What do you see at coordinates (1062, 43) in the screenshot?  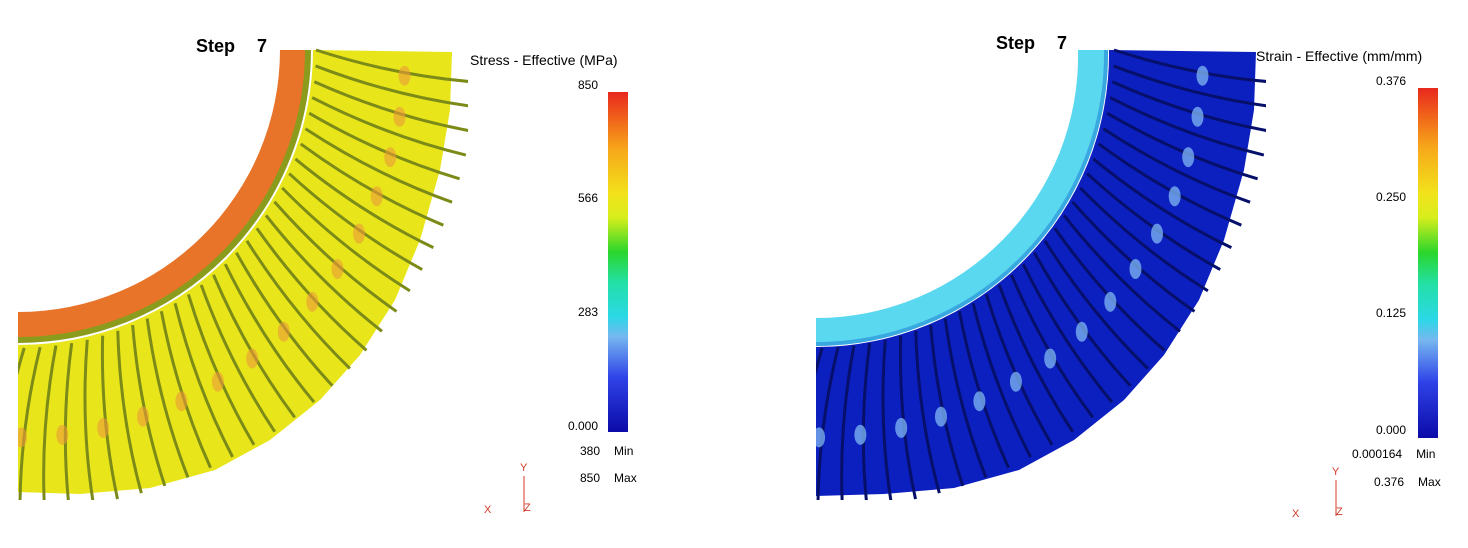 I see `step-number: 7` at bounding box center [1062, 43].